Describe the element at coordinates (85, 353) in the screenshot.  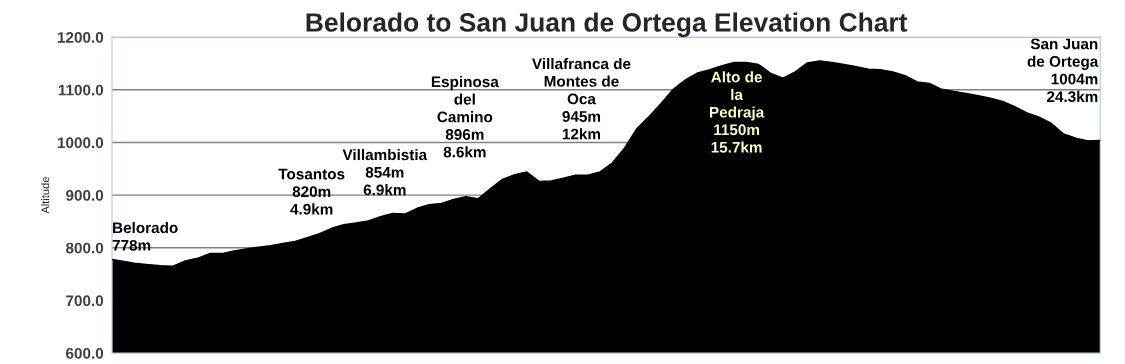
I see `y-tick-label: 600.0` at that location.